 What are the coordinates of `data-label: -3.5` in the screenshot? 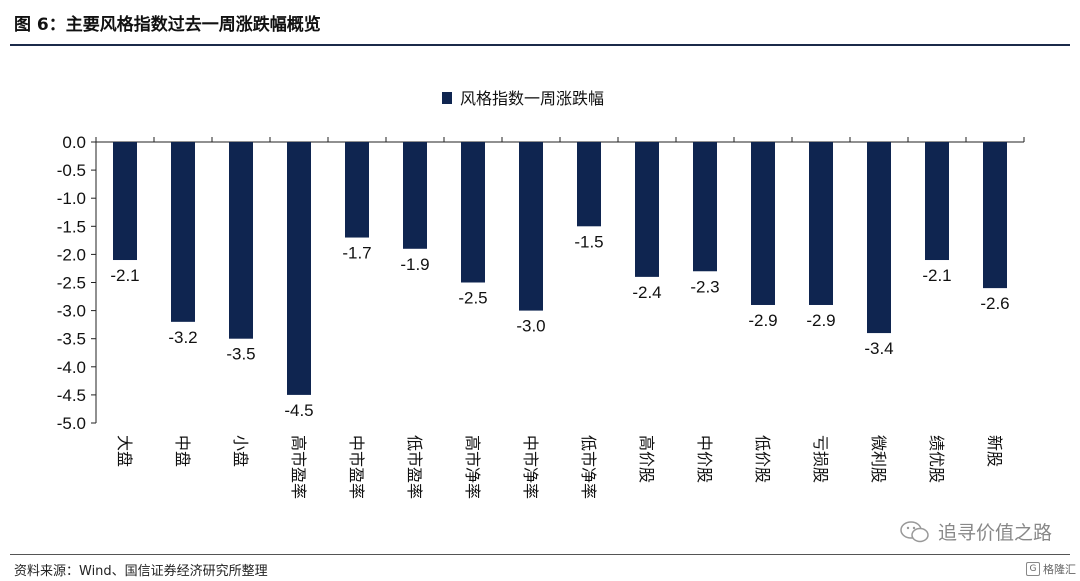 It's located at (240, 354).